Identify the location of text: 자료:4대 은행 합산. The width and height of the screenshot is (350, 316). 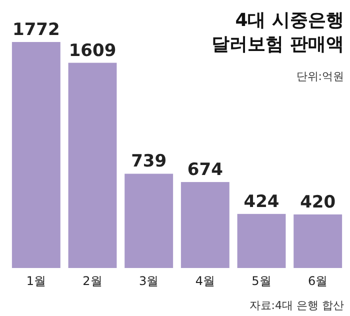
(296, 305).